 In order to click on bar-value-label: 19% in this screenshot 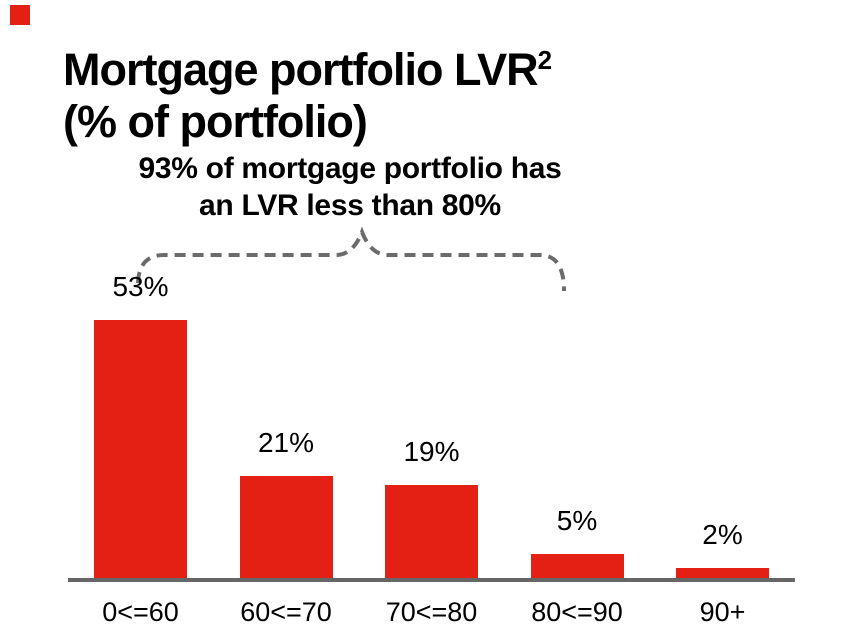, I will do `click(431, 451)`.